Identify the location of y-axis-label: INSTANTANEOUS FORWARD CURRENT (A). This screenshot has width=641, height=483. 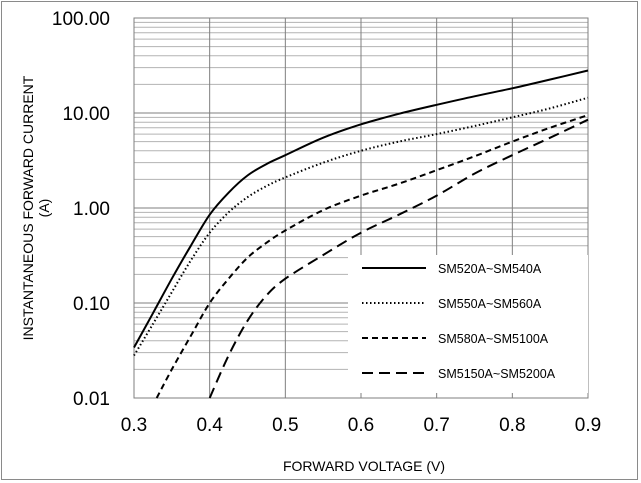
(36, 207).